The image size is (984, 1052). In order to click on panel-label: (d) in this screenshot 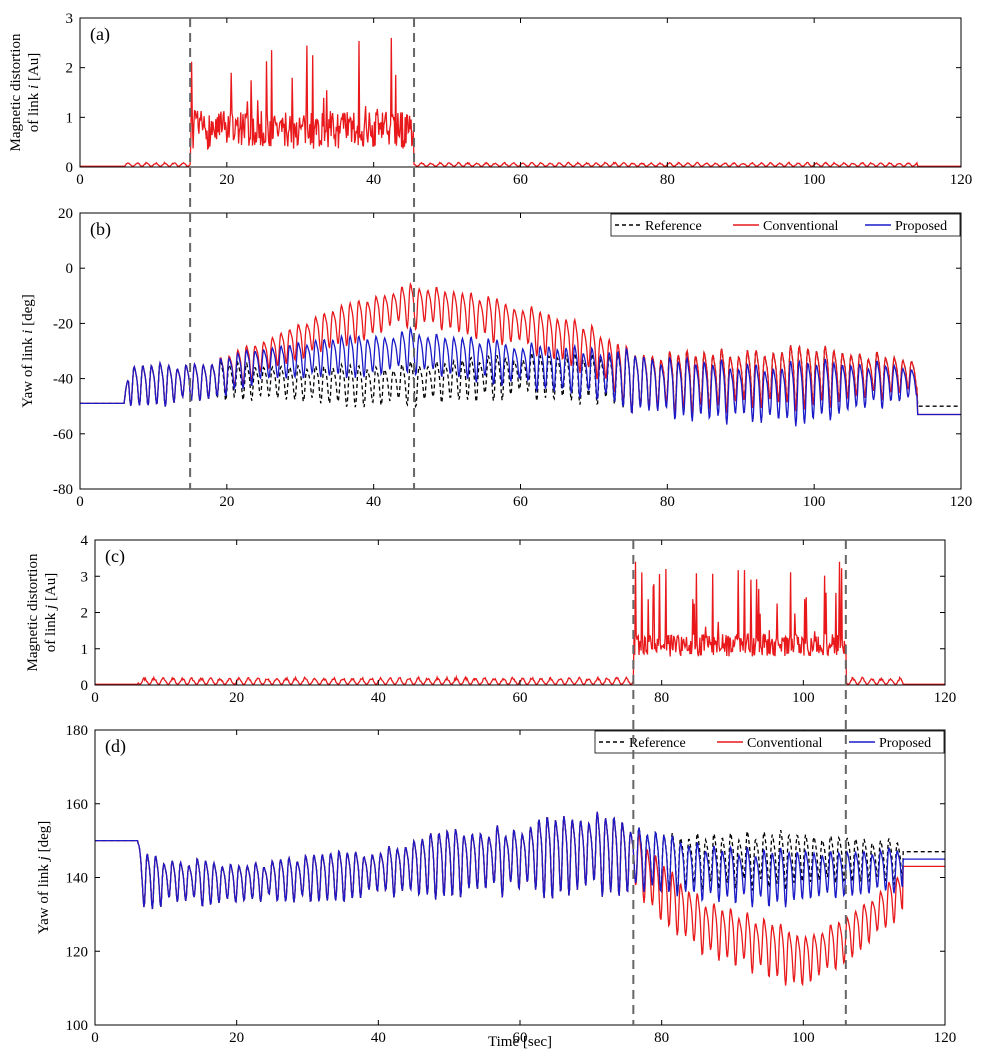, I will do `click(115, 746)`.